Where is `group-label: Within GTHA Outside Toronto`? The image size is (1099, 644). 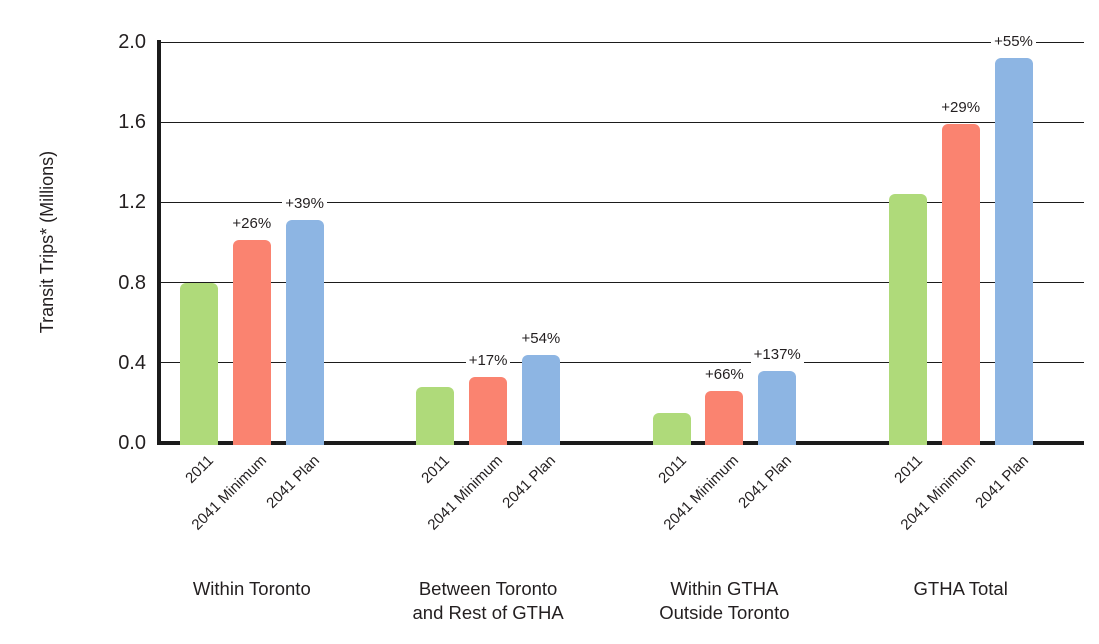
group-label: Within GTHA Outside Toronto is located at coordinates (724, 601).